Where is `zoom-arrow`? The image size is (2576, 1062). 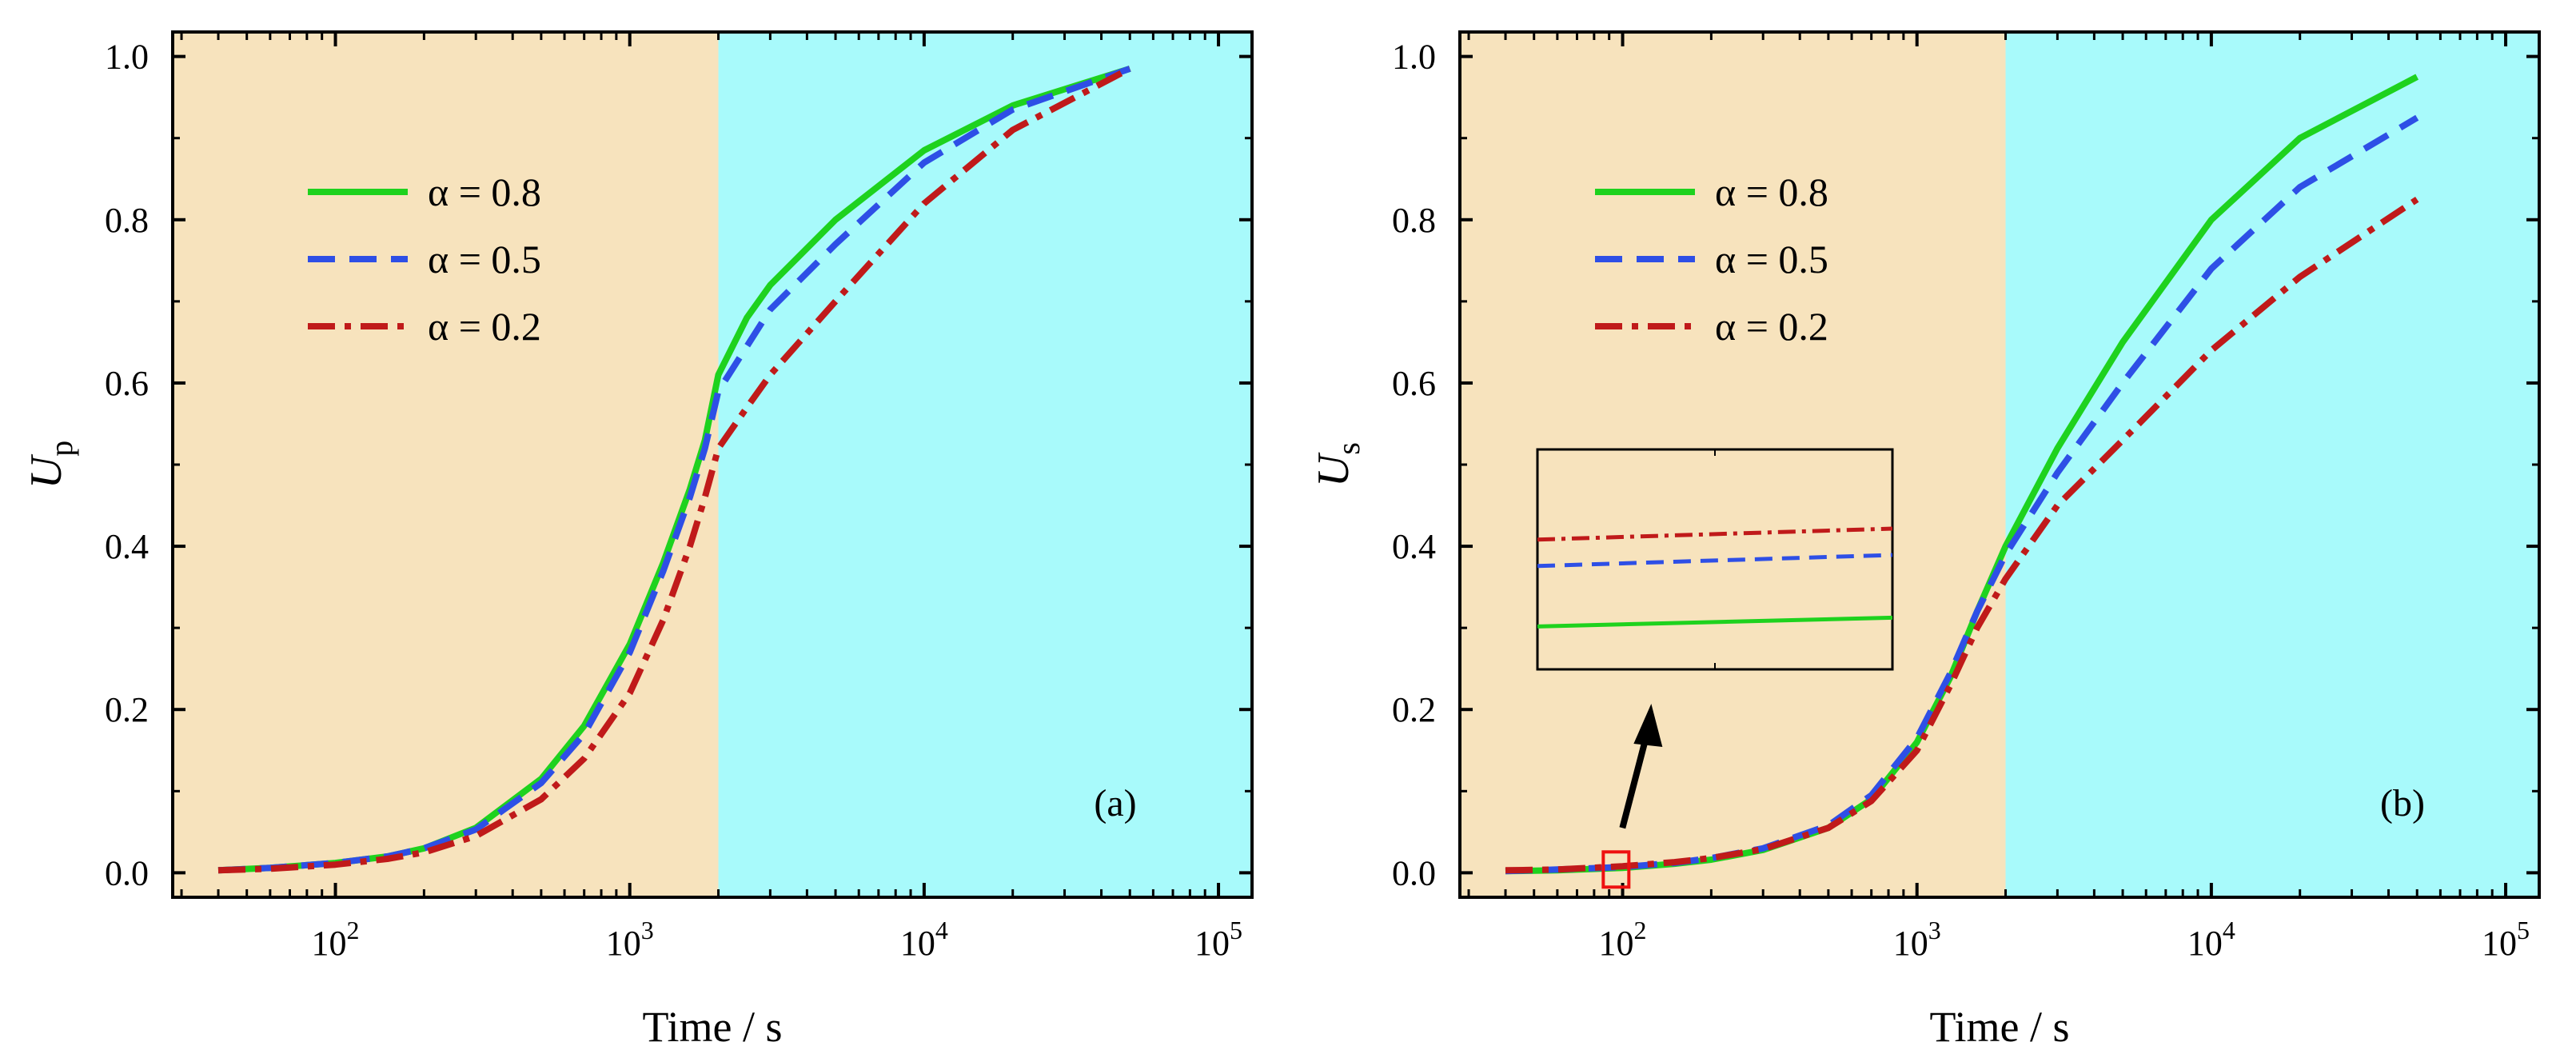 zoom-arrow is located at coordinates (1635, 781).